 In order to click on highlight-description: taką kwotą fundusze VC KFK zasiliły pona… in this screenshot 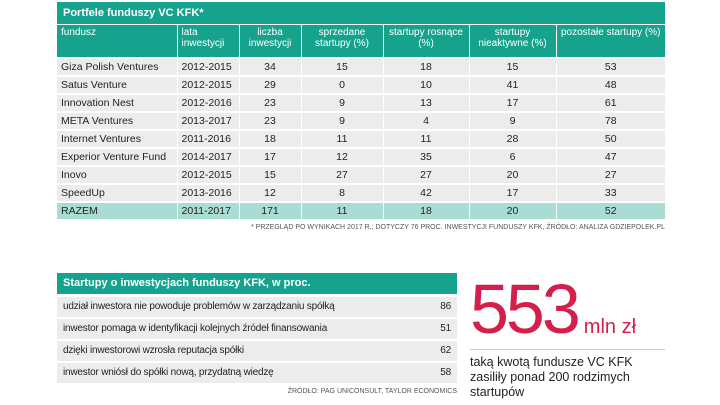, I will do `click(551, 377)`.